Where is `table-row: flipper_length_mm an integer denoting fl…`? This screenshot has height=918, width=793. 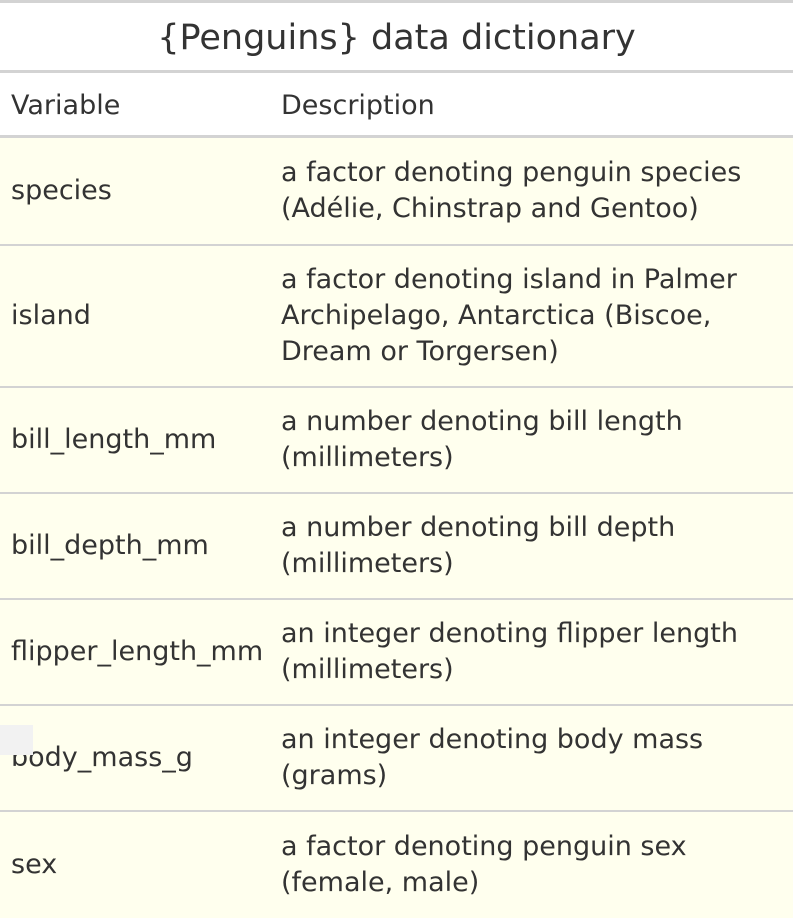
table-row: flipper_length_mm an integer denoting fl… is located at coordinates (396, 653).